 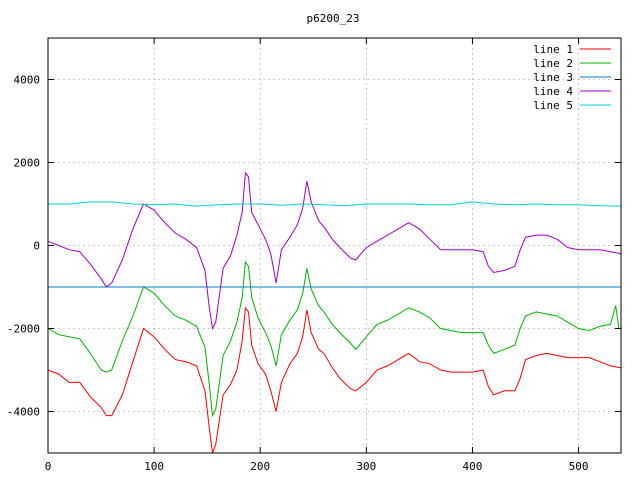 I want to click on y-tick-label: -4000, so click(x=23, y=412).